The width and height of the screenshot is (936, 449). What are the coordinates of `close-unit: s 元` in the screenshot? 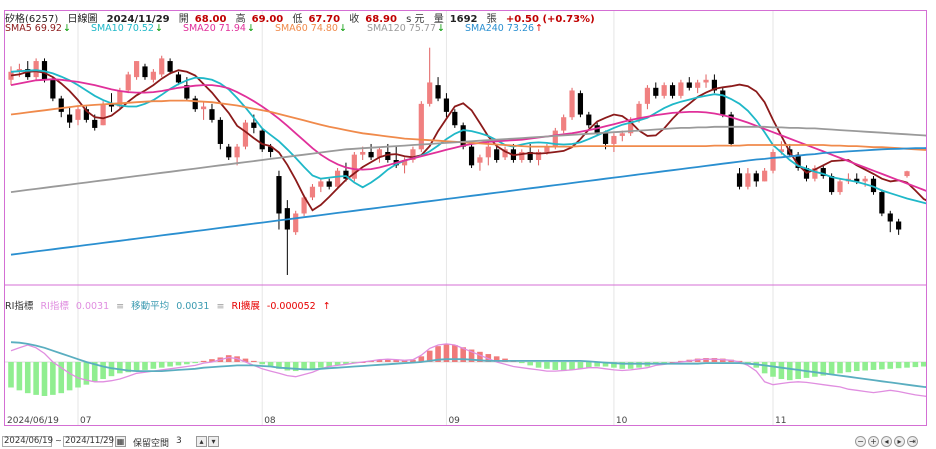 It's located at (415, 19).